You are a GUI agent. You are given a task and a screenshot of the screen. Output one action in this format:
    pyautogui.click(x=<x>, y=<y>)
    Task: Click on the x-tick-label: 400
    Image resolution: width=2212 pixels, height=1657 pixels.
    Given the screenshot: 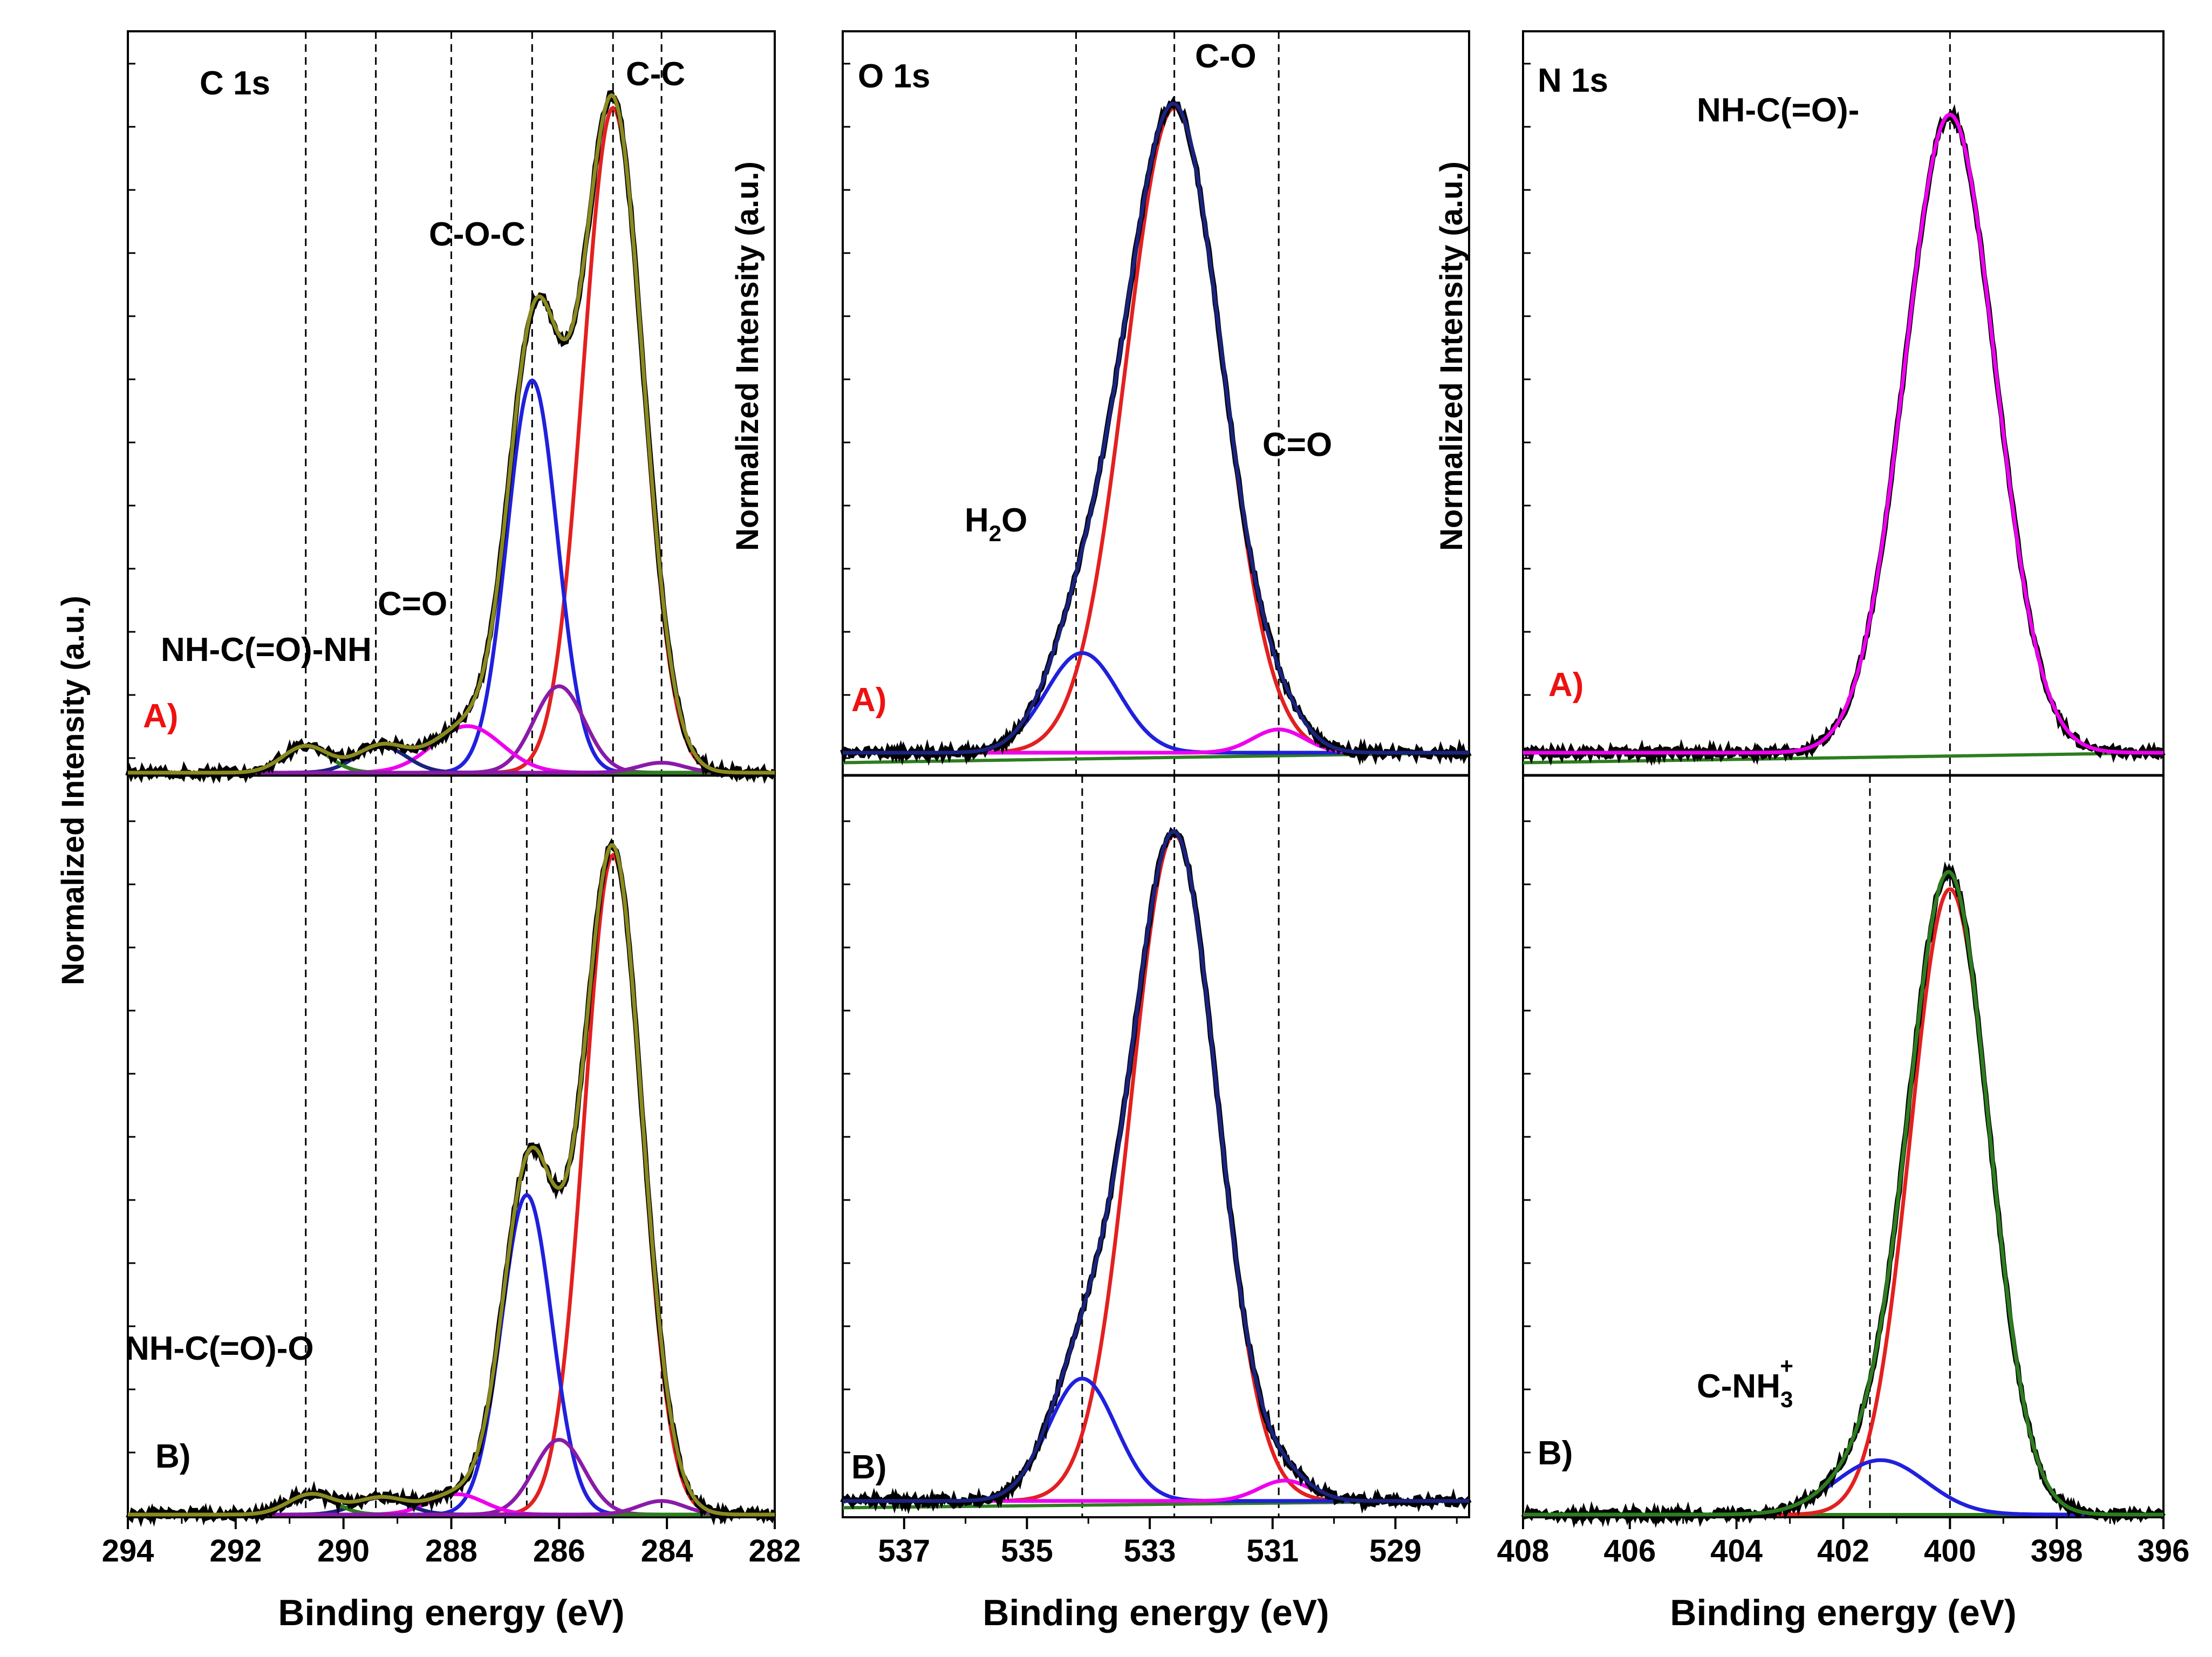 What is the action you would take?
    pyautogui.click(x=1950, y=1551)
    